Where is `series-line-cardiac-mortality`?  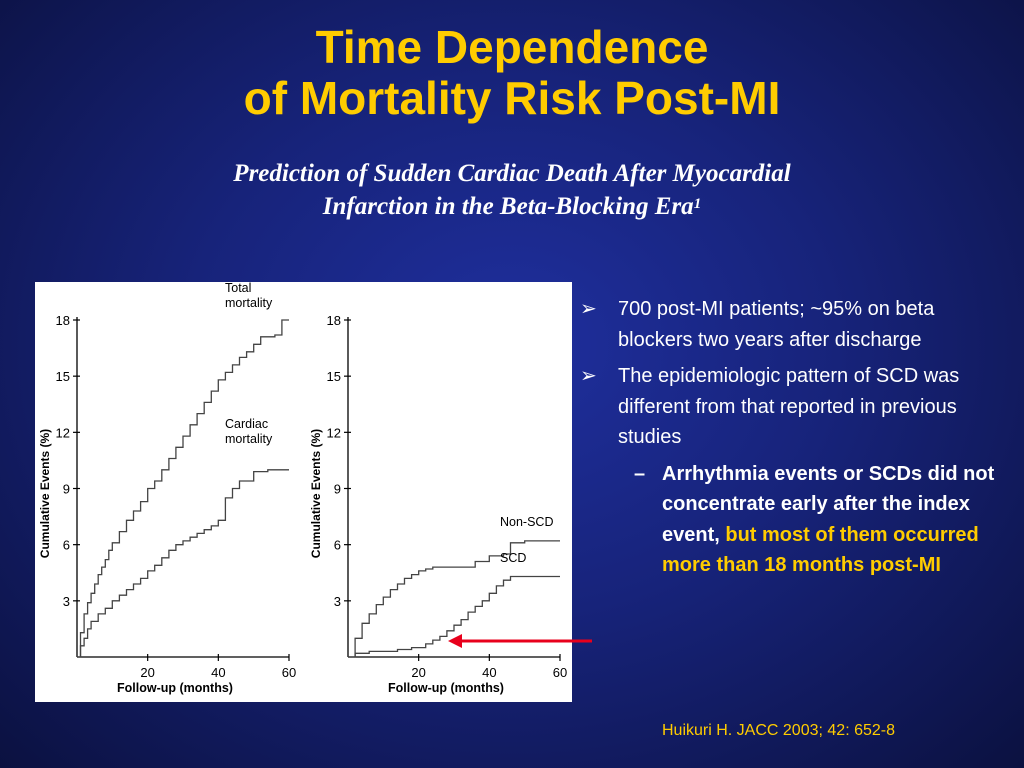
series-line-cardiac-mortality is located at coordinates (183, 563).